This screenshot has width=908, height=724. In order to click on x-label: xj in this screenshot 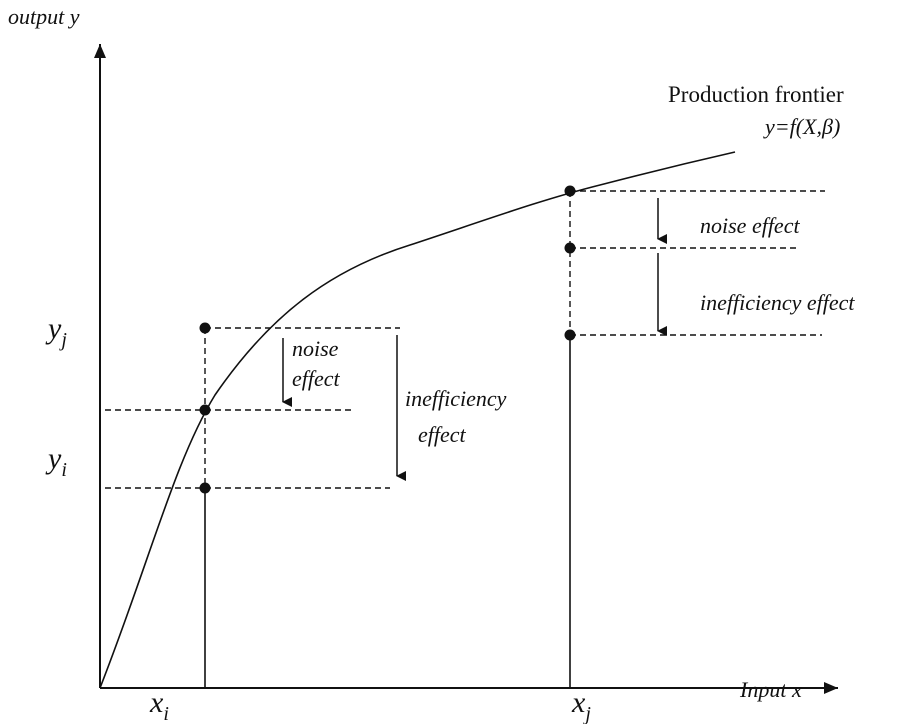, I will do `click(581, 705)`.